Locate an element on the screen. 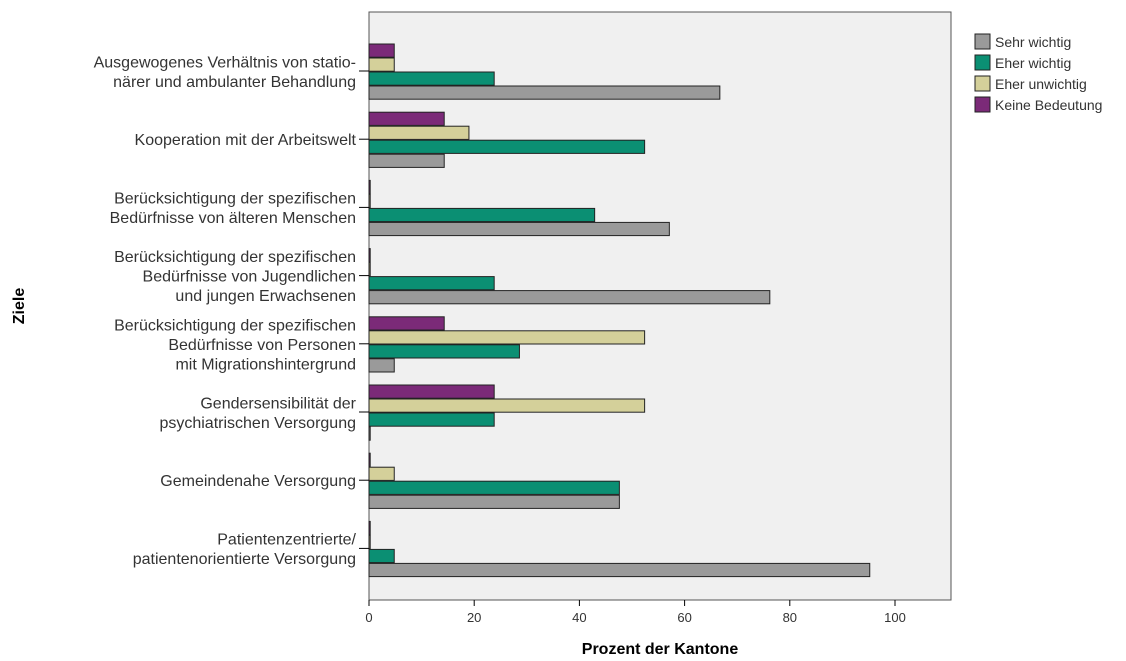 This screenshot has width=1126, height=661. legend-label: Keine Bedeutung is located at coordinates (1048, 105).